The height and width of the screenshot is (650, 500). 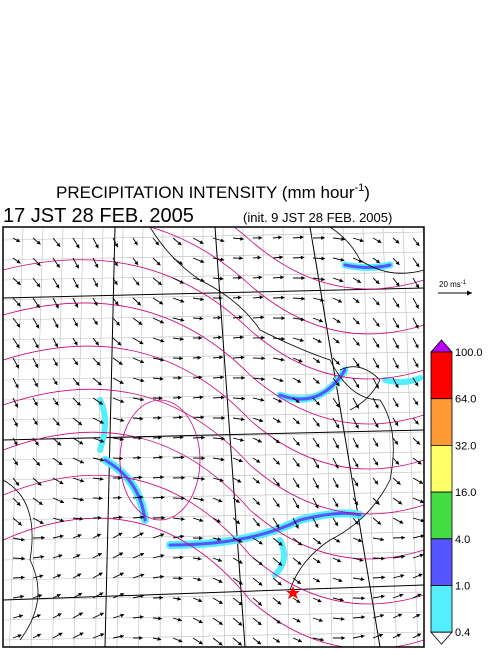 What do you see at coordinates (441, 375) in the screenshot?
I see `colorbar-segment` at bounding box center [441, 375].